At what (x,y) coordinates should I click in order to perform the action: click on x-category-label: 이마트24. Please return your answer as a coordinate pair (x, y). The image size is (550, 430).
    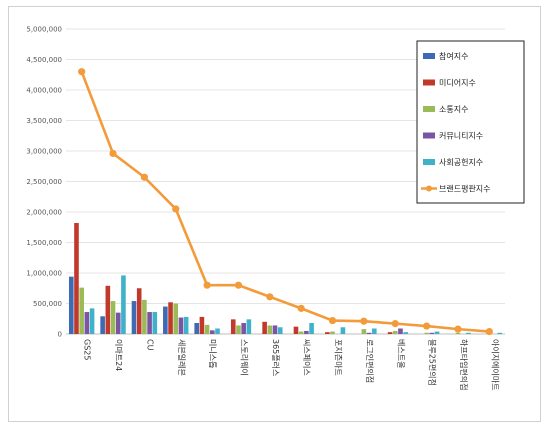
    Looking at the image, I should click on (119, 355).